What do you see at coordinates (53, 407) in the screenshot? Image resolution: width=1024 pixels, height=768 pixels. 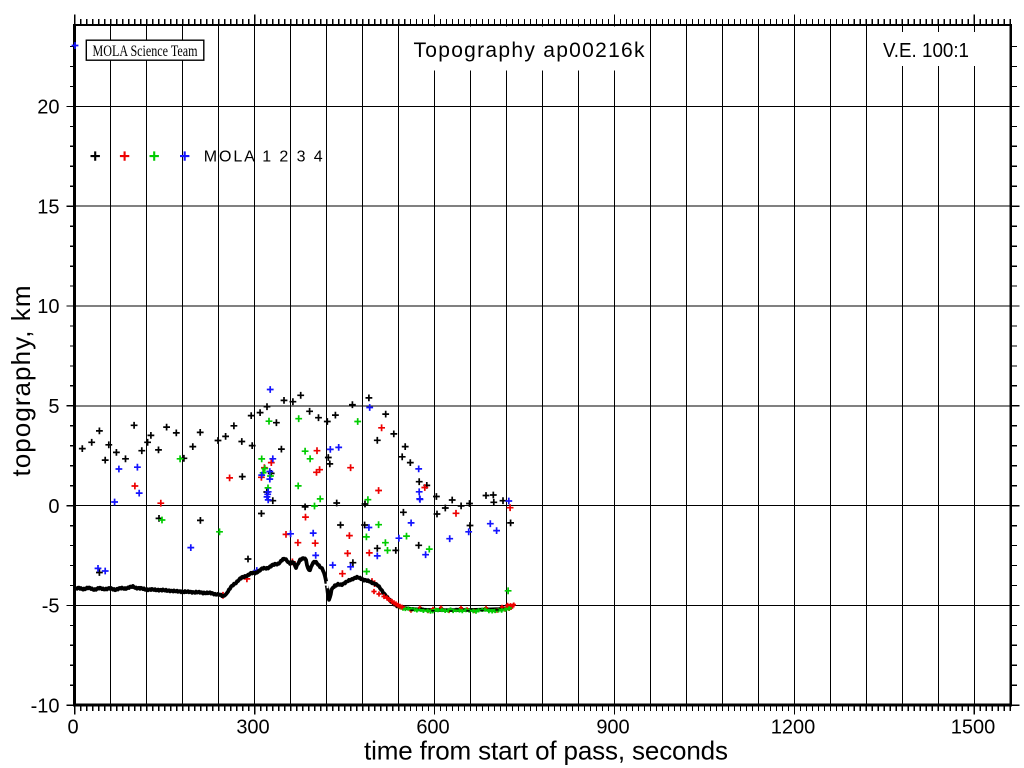 I see `svg-text: 5` at bounding box center [53, 407].